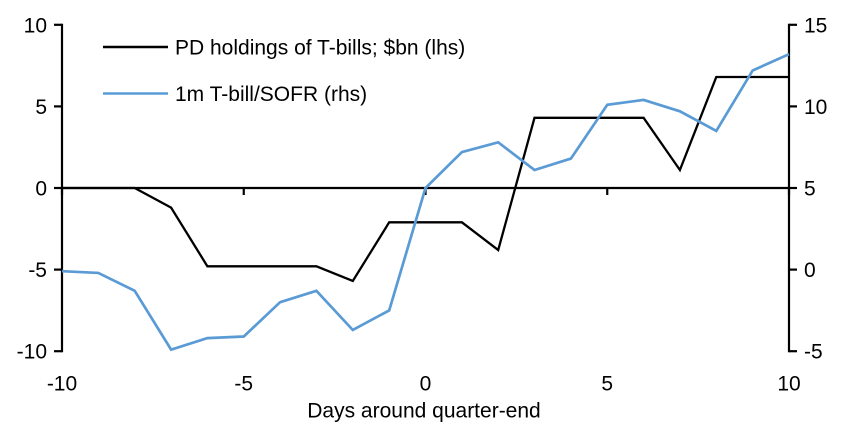  Describe the element at coordinates (788, 384) in the screenshot. I see `x-axis-tick-label: 10` at that location.